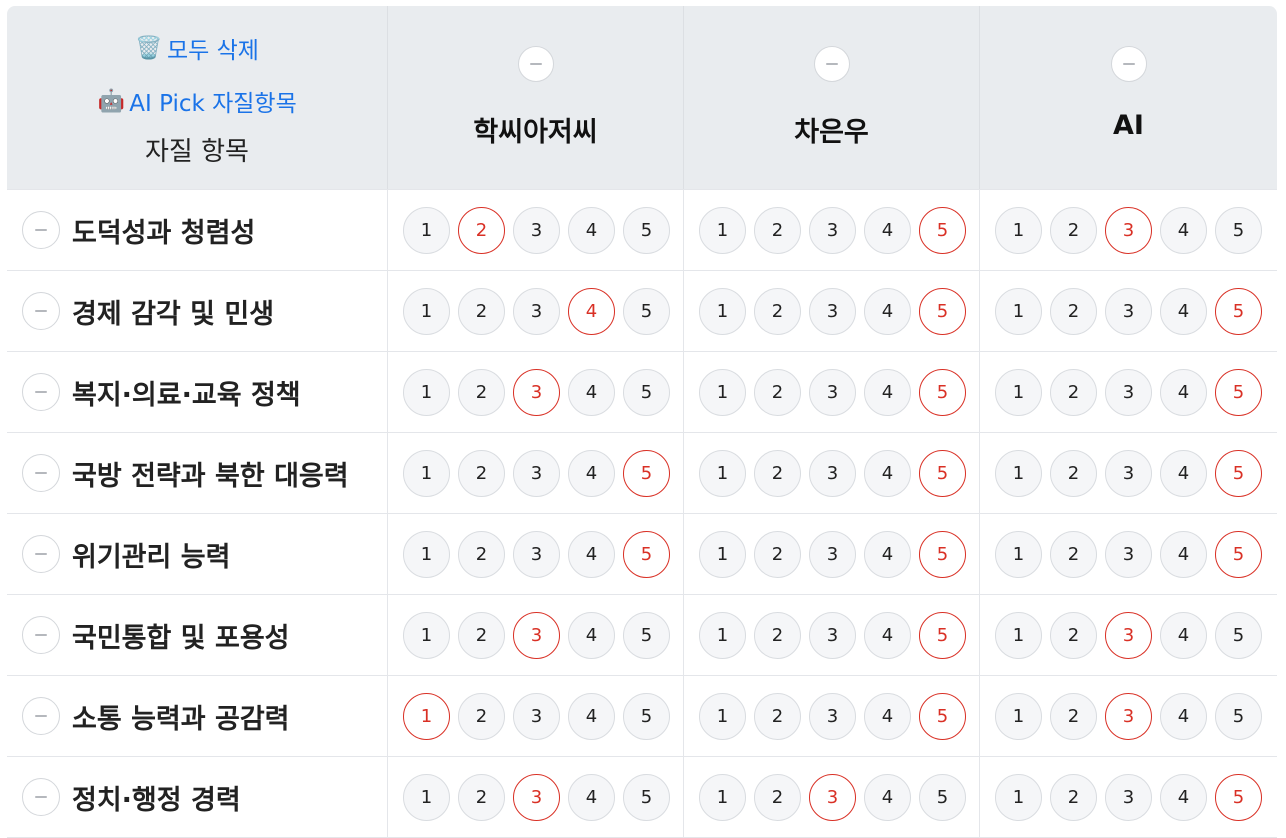 The width and height of the screenshot is (1286, 838). I want to click on delete-all-button: 🗑️ 모두 삭제, so click(197, 48).